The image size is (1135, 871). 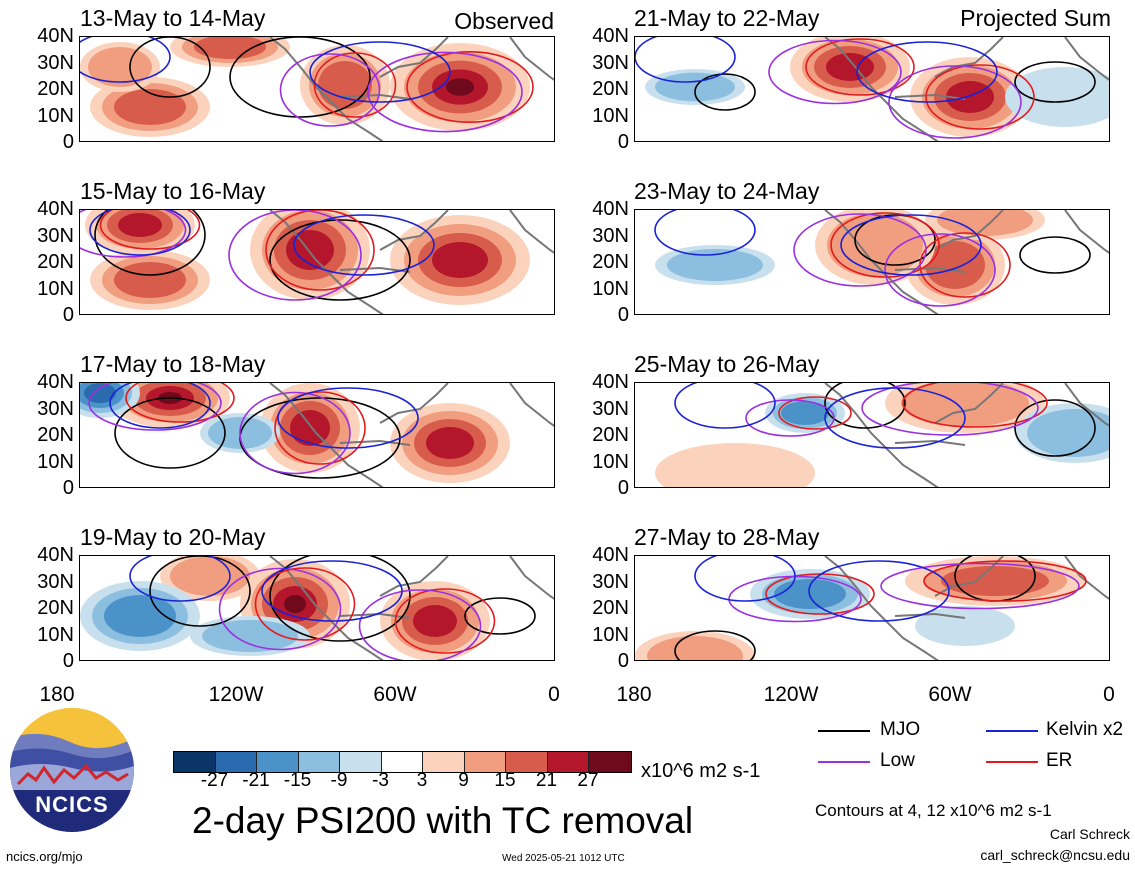 What do you see at coordinates (422, 780) in the screenshot?
I see `colorbar-label: 3` at bounding box center [422, 780].